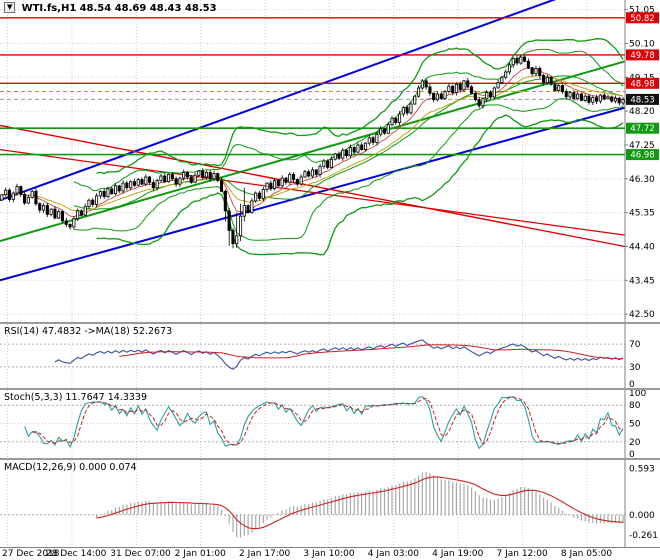  What do you see at coordinates (642, 129) in the screenshot?
I see `svg-text: 47.72` at bounding box center [642, 129].